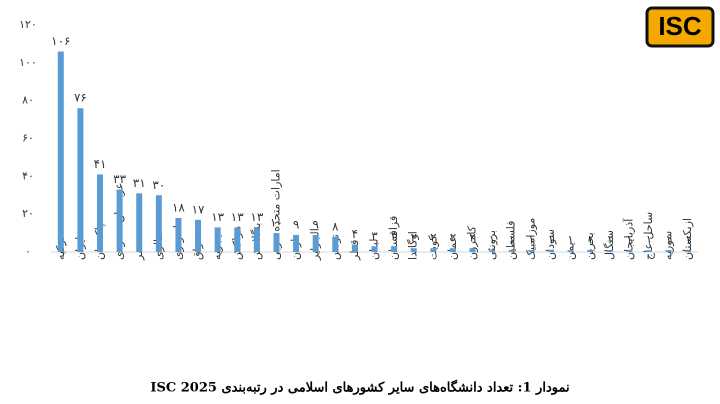 The image size is (720, 404). Describe the element at coordinates (28, 213) in the screenshot. I see `y-tick-label: ۲۰` at that location.